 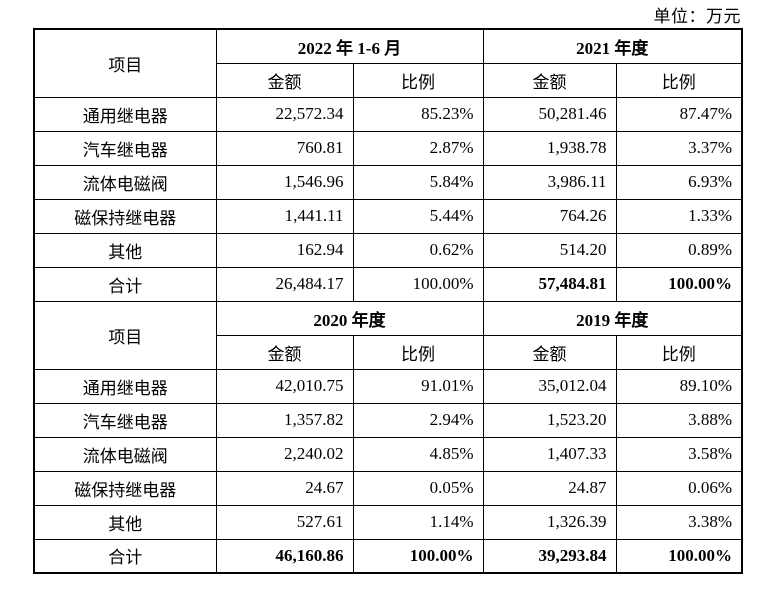 I want to click on amount-cell: 1,357.82, so click(x=284, y=420).